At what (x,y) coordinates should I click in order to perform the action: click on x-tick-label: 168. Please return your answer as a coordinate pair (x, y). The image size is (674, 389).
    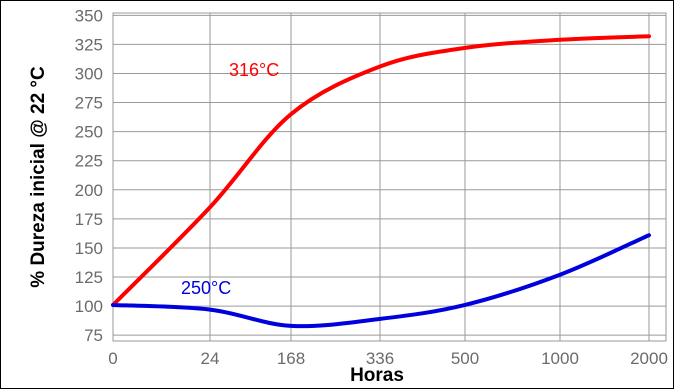
    Looking at the image, I should click on (291, 358).